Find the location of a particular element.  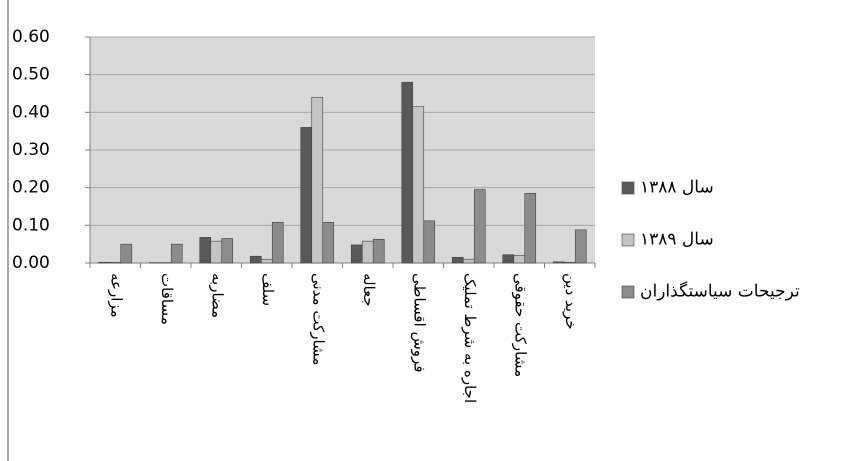

x-tick-label: مضاربه is located at coordinates (217, 295).